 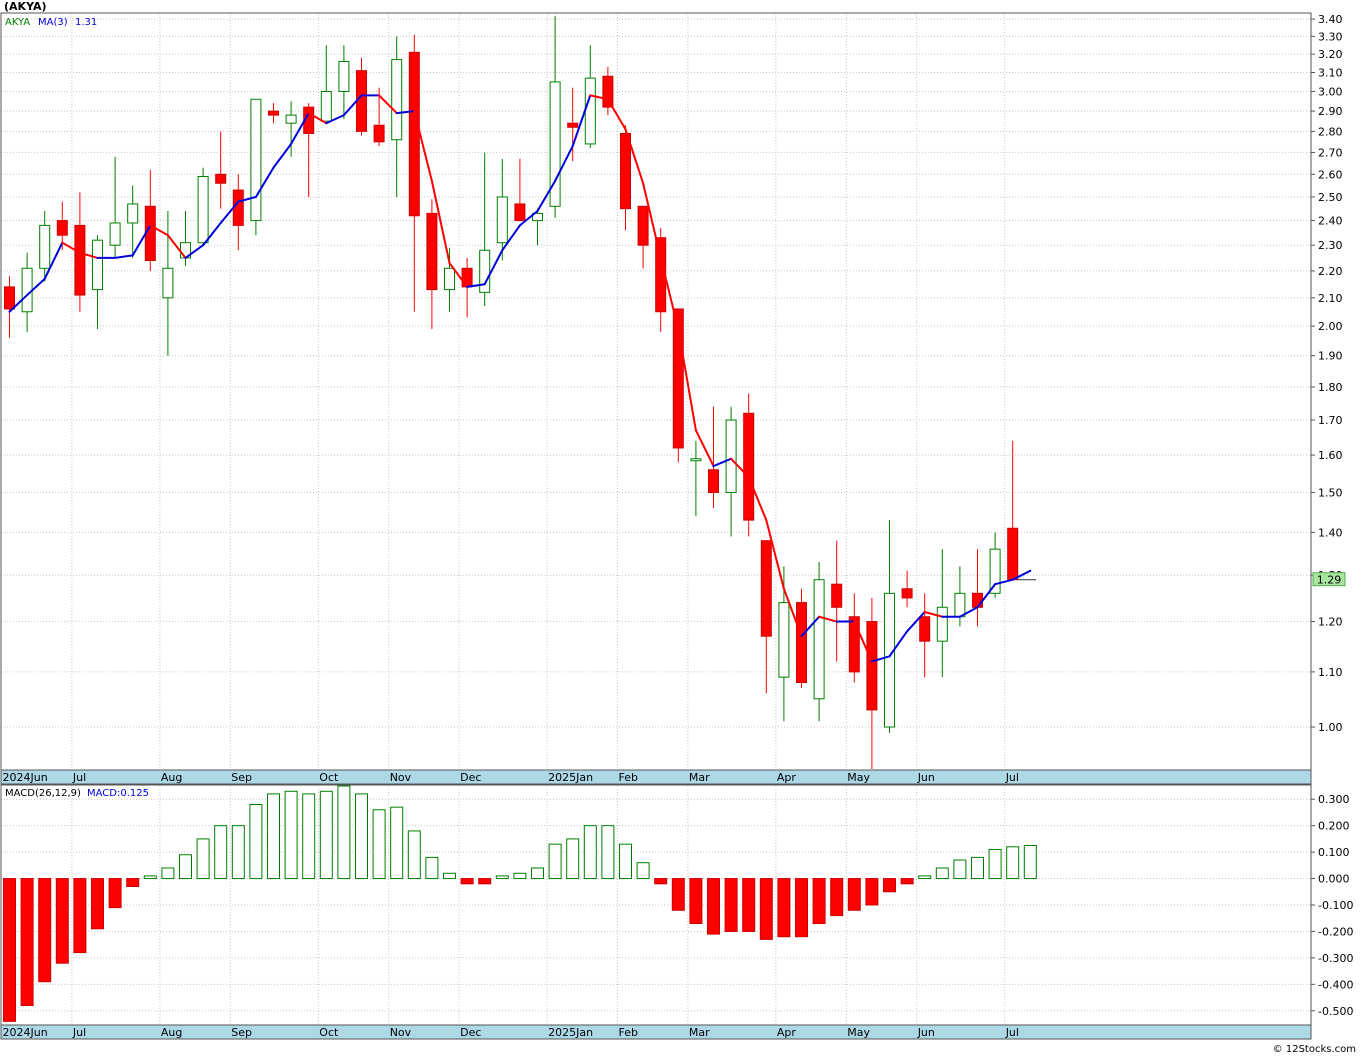 I want to click on price-tick-label: 3.30, so click(x=1330, y=36).